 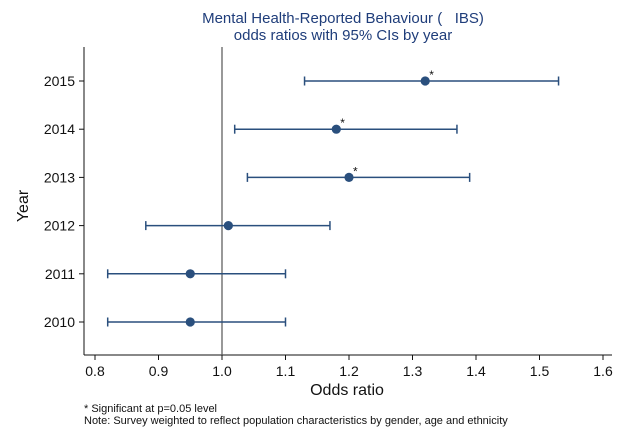 What do you see at coordinates (59, 177) in the screenshot?
I see `y-tick-label: 2013` at bounding box center [59, 177].